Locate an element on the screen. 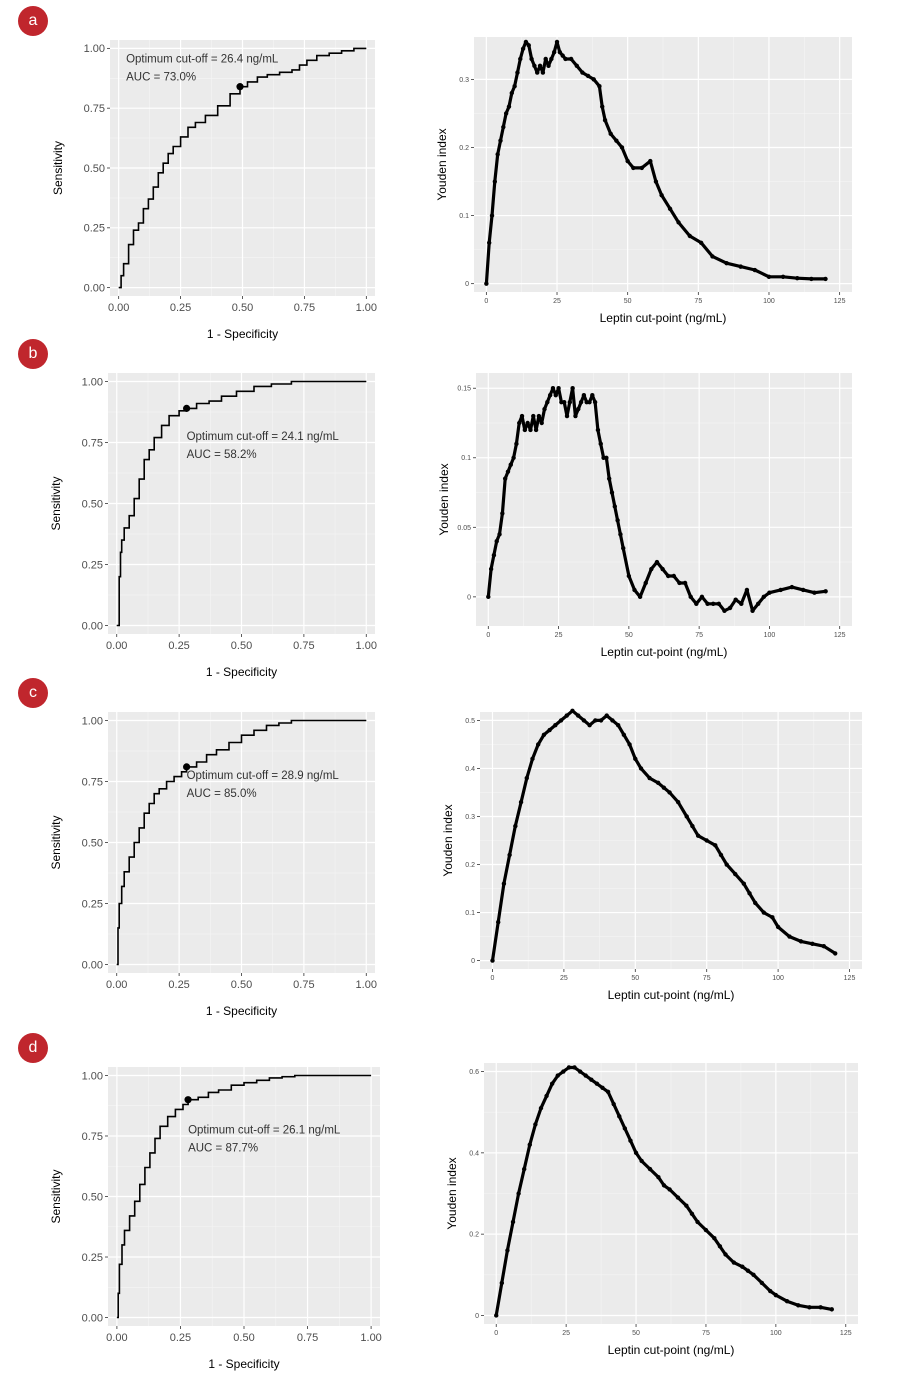 The image size is (918, 1376). x-axis-title: 1 - Specificity is located at coordinates (241, 1011).